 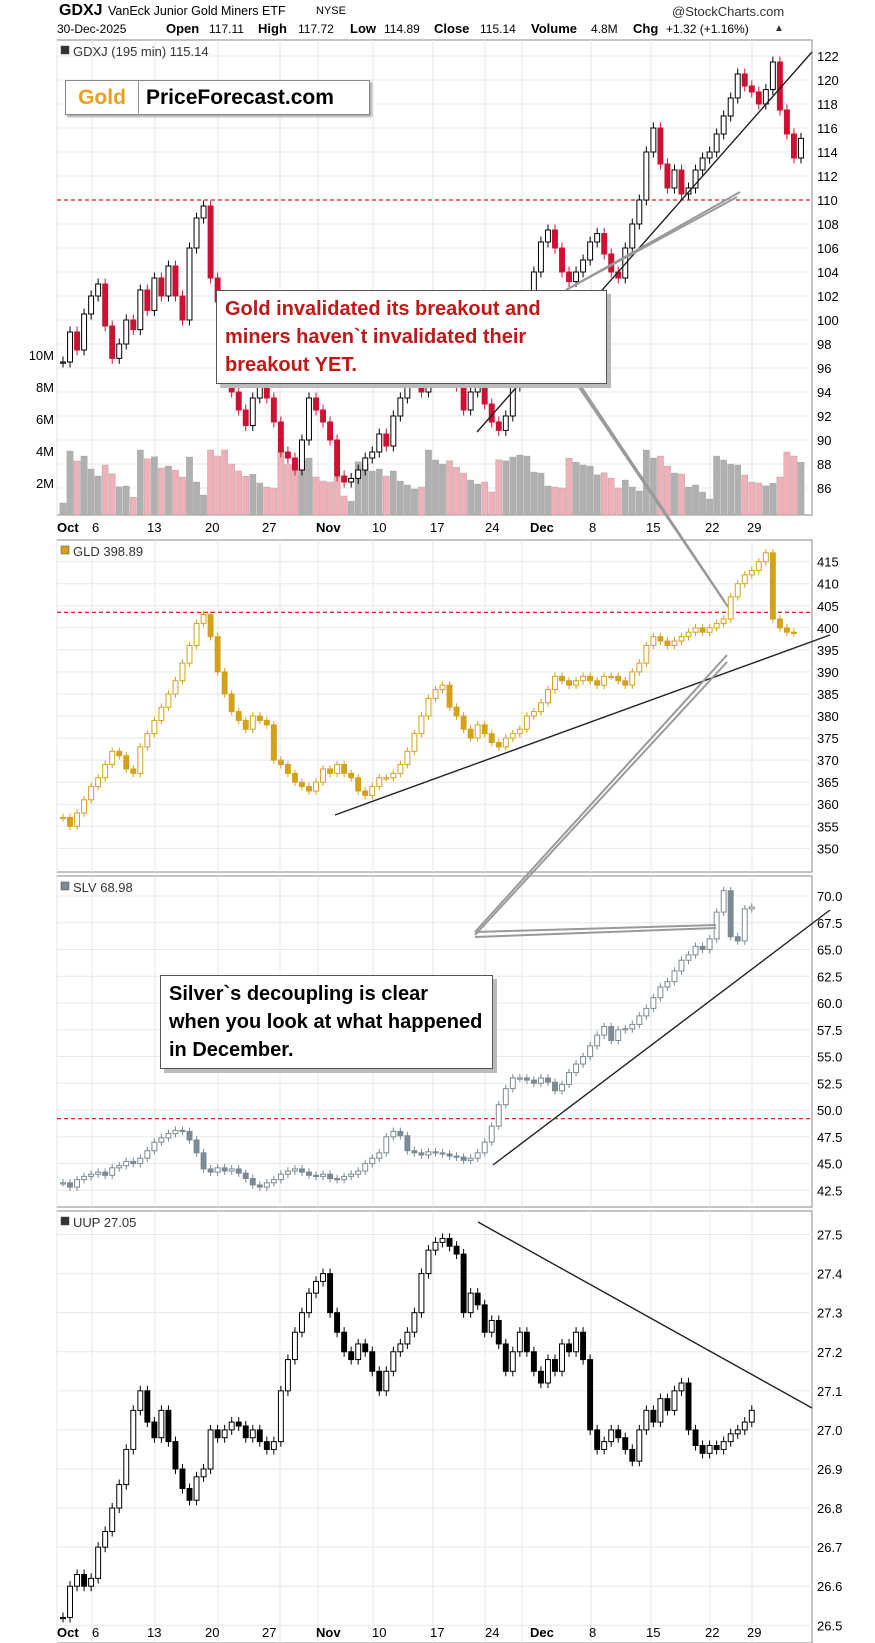 What do you see at coordinates (829, 1057) in the screenshot?
I see `y-tick-label: 55.0` at bounding box center [829, 1057].